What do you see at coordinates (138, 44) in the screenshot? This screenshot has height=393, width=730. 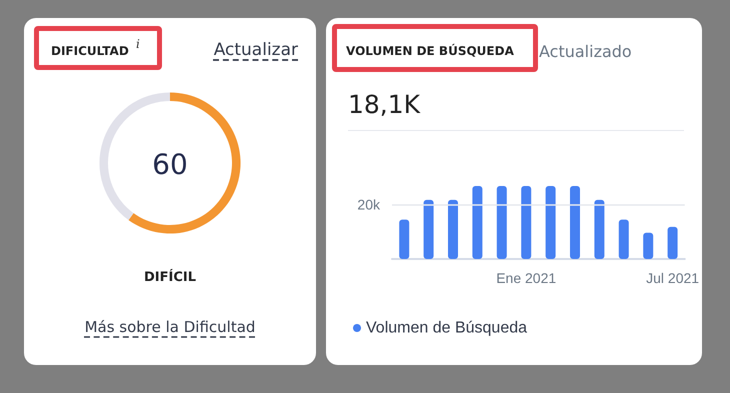 I see `info-icon: i` at bounding box center [138, 44].